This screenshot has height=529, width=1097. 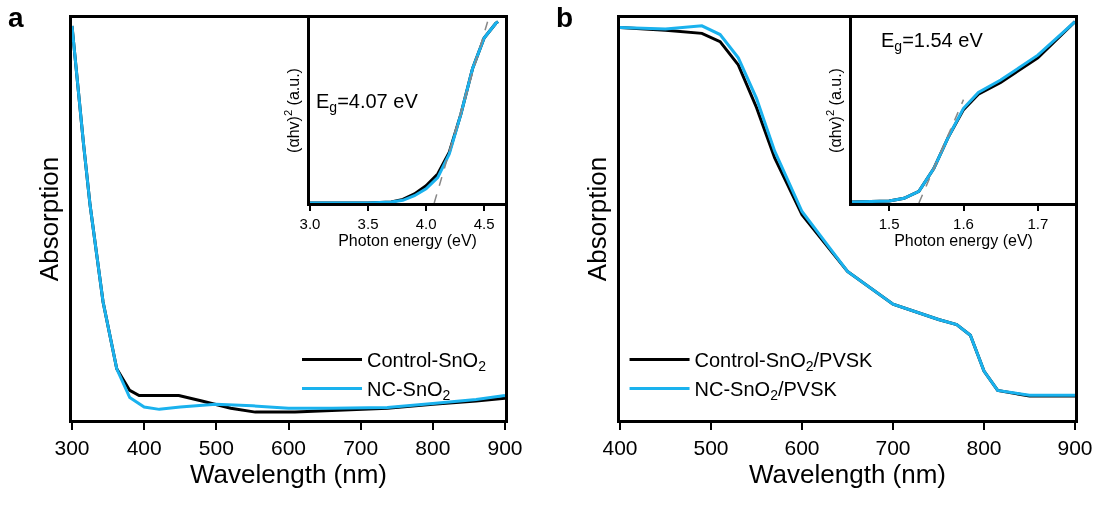 I want to click on x-tick-label: 3.0, so click(x=310, y=223).